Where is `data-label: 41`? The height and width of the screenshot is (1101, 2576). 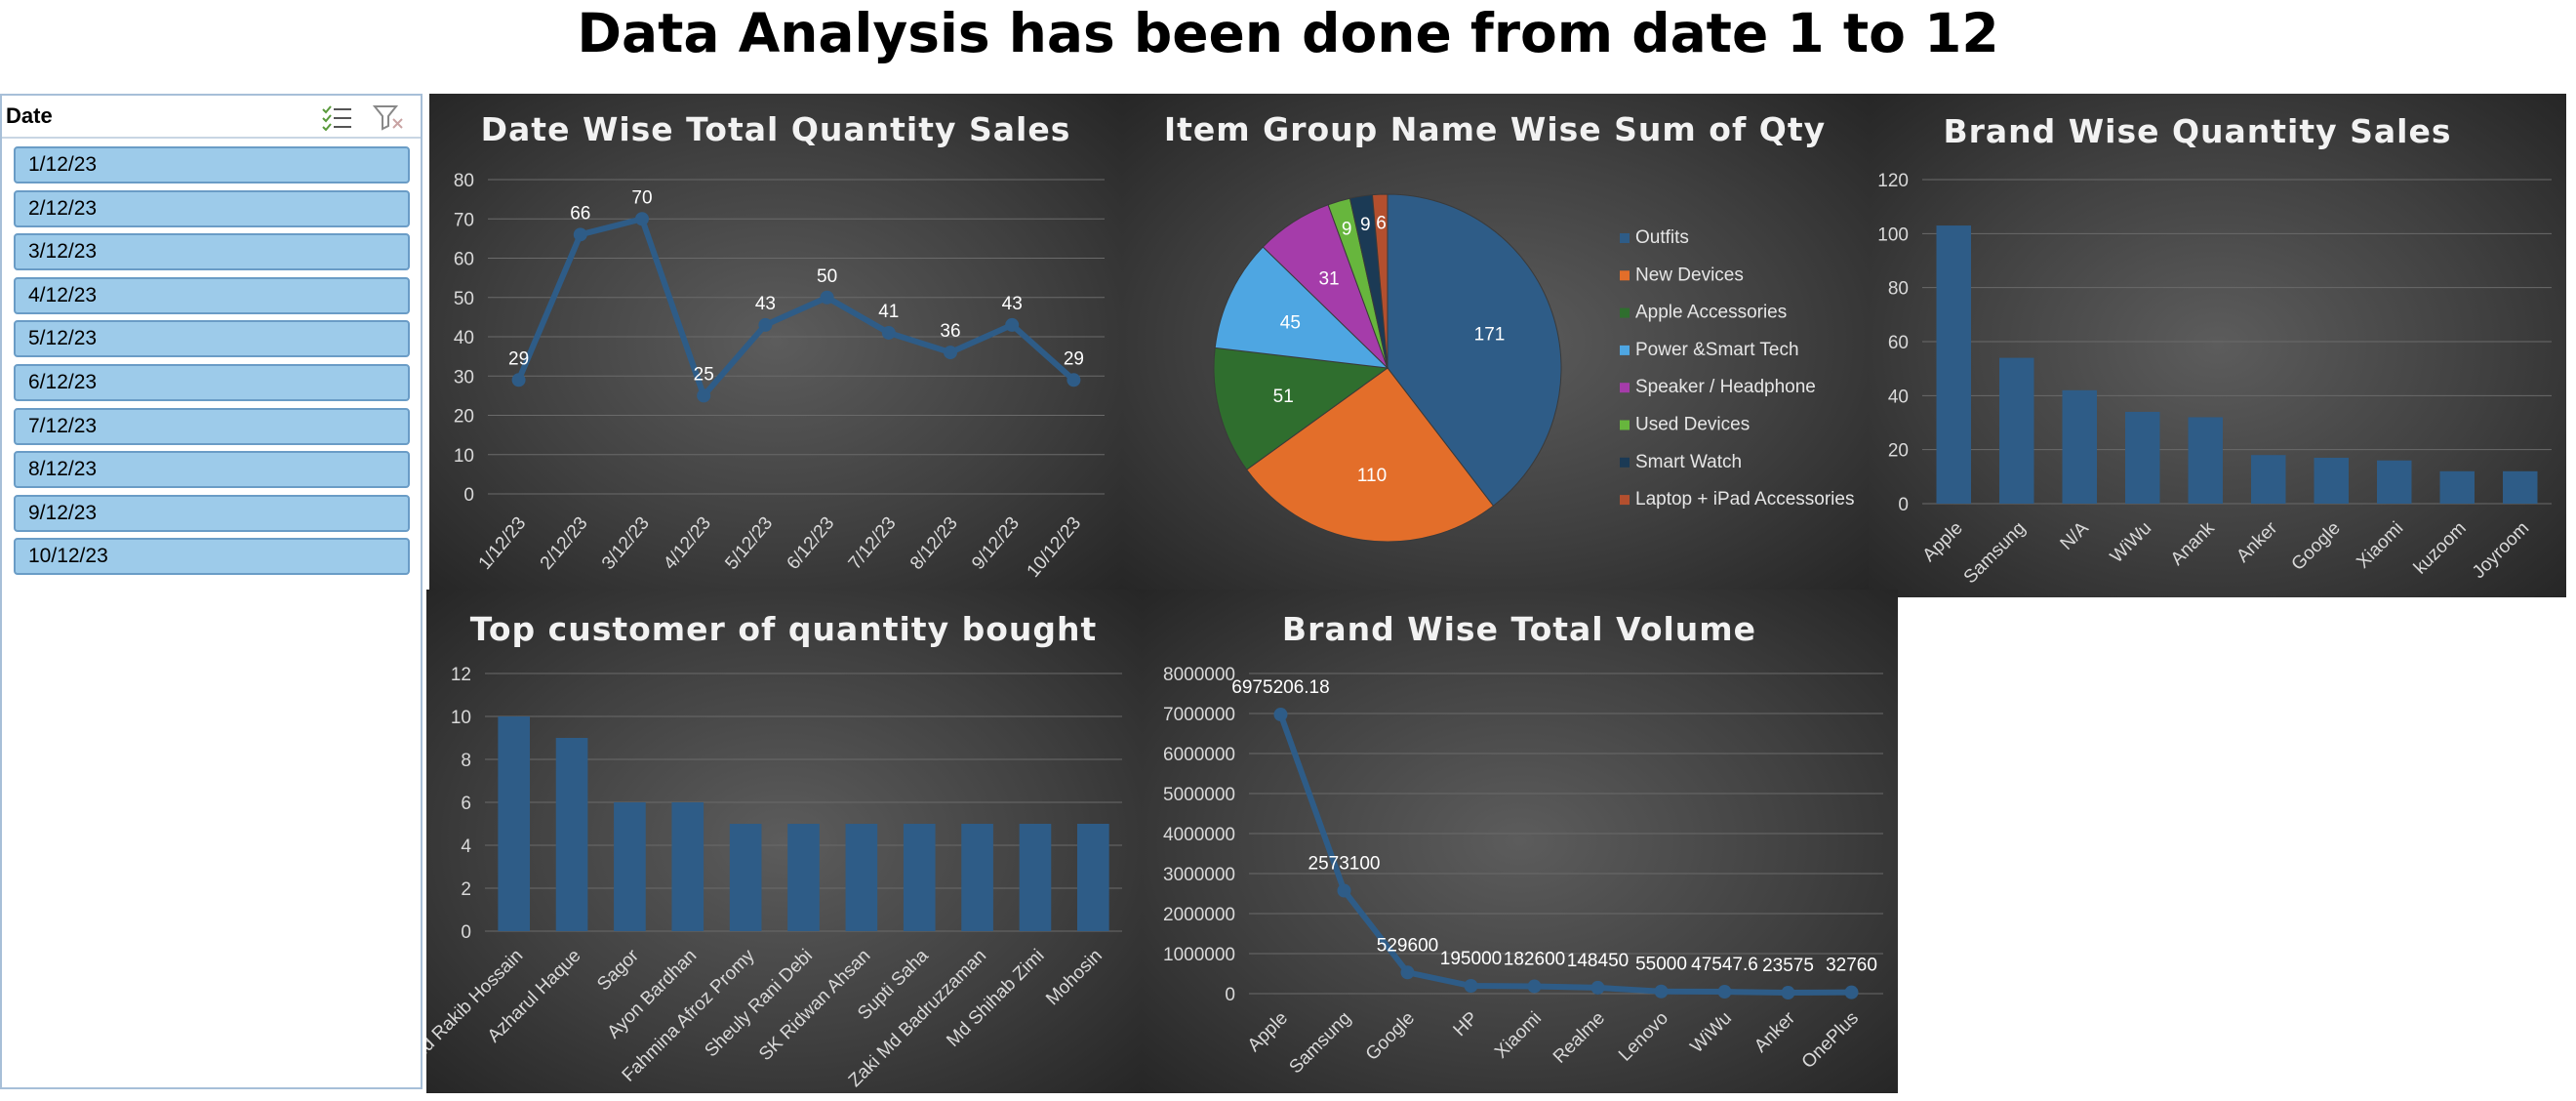 data-label: 41 is located at coordinates (888, 312).